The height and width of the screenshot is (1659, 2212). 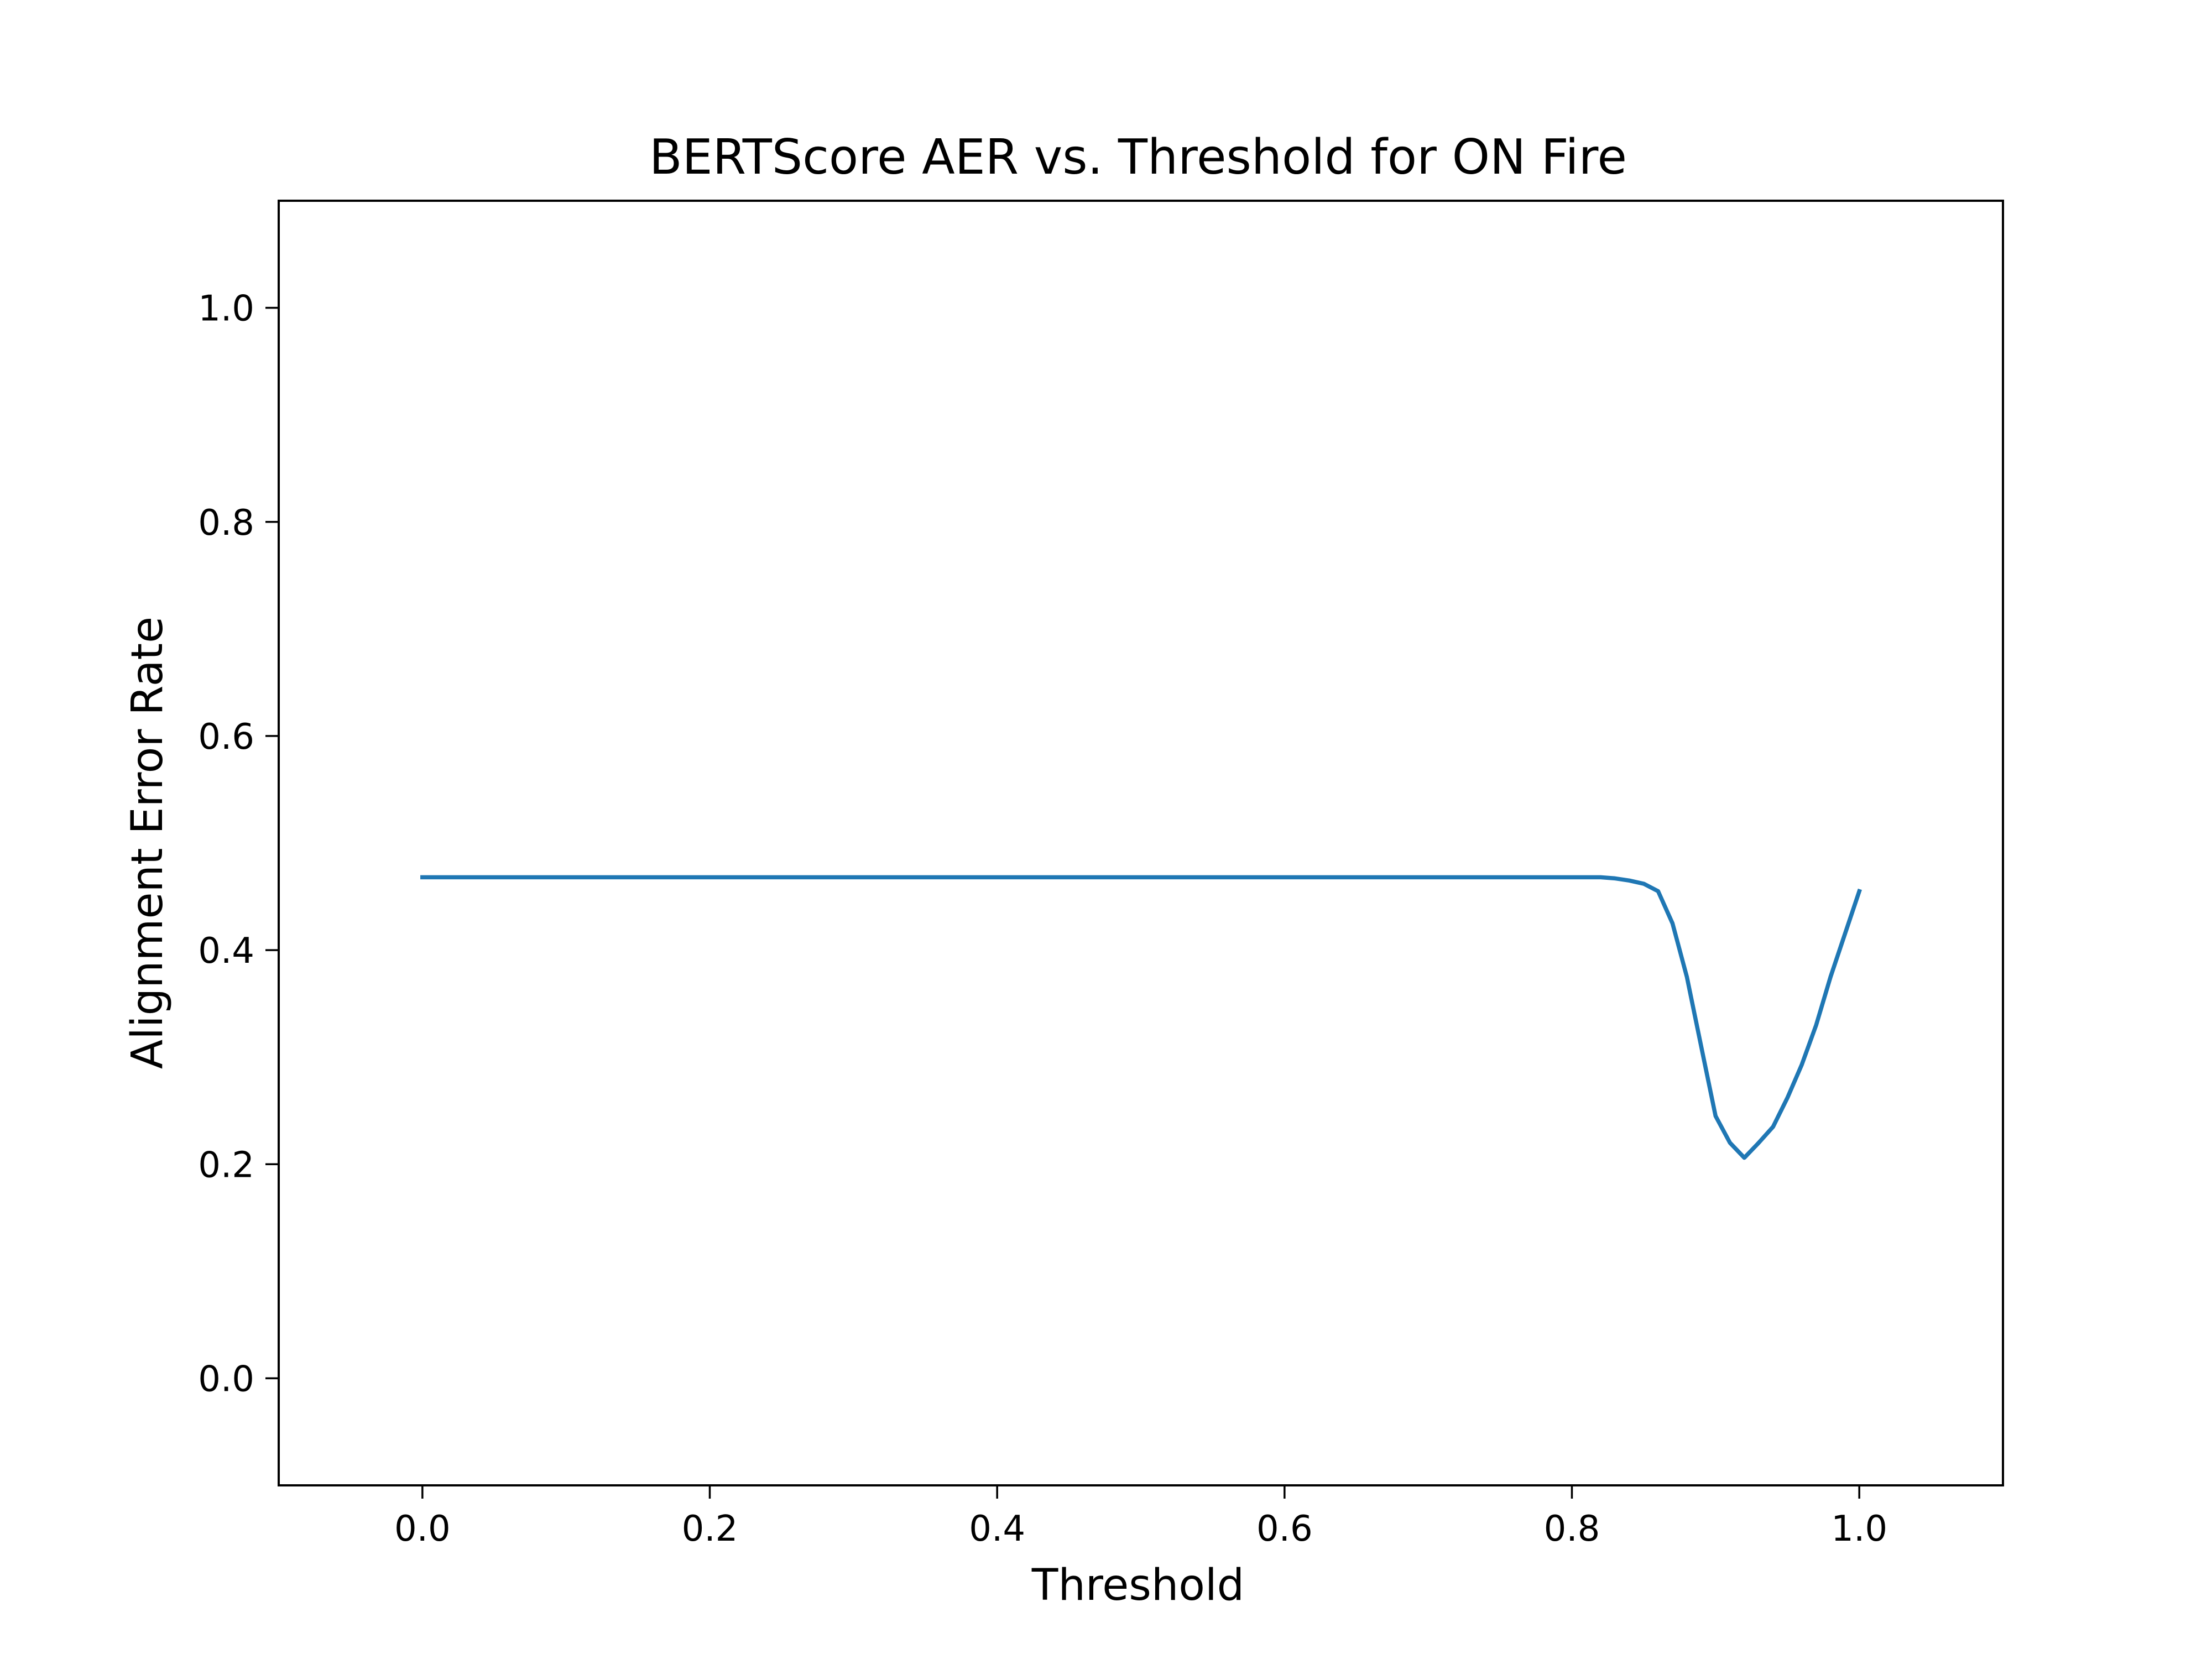 What do you see at coordinates (1572, 1529) in the screenshot?
I see `x-tick-label: 0.8` at bounding box center [1572, 1529].